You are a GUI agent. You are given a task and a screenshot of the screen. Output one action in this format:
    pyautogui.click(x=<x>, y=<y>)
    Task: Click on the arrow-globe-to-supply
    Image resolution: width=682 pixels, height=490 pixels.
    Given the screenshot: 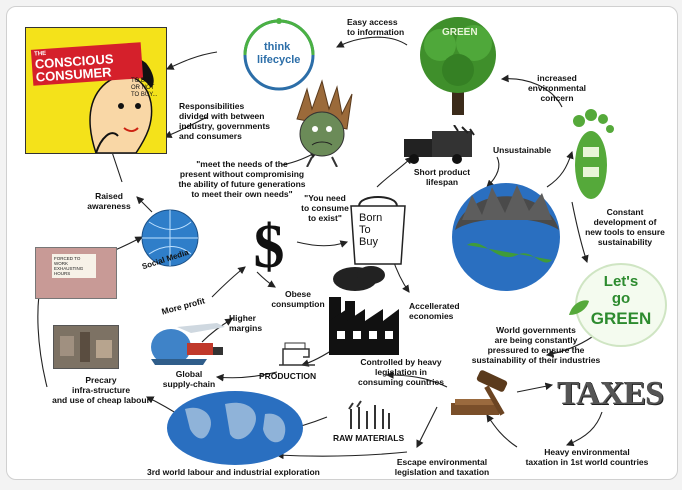 What is the action you would take?
    pyautogui.click(x=217, y=330)
    